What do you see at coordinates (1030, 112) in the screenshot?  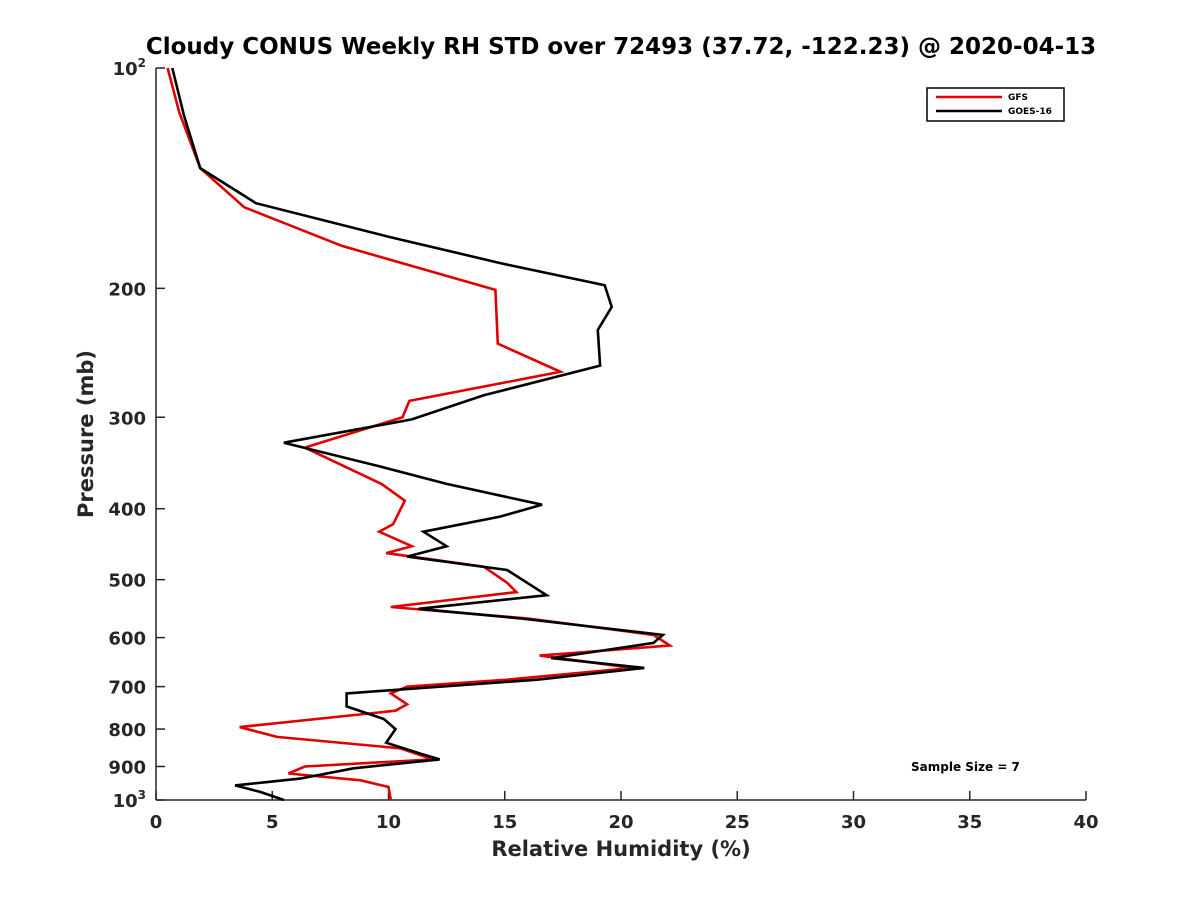 I see `legend-label-goes-16: GOES-16` at bounding box center [1030, 112].